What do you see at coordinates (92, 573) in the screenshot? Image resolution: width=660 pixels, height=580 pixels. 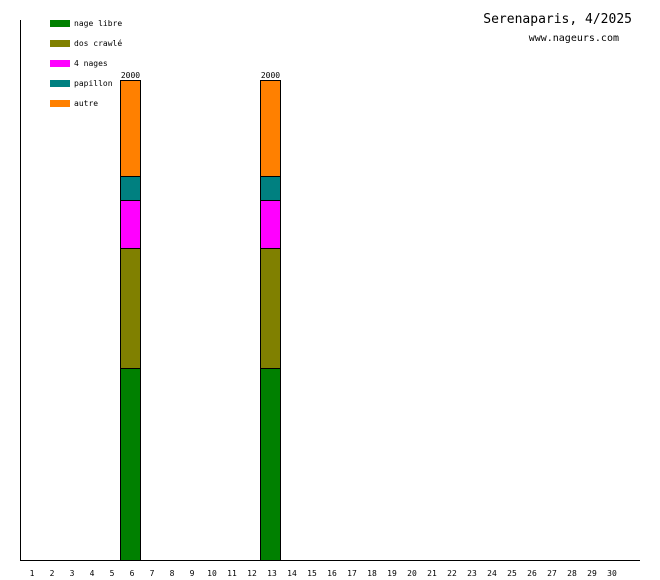 I see `x-tick-label: 4` at bounding box center [92, 573].